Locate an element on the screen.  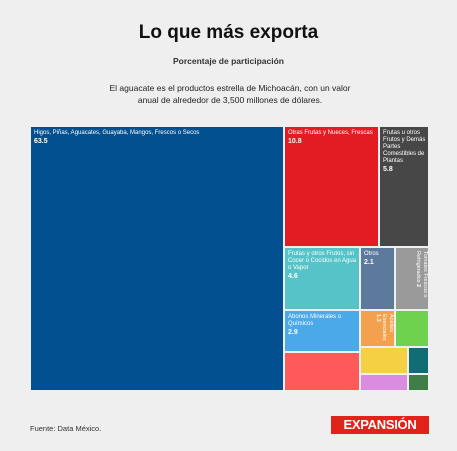
tile-value: 10.8 is located at coordinates (295, 141).